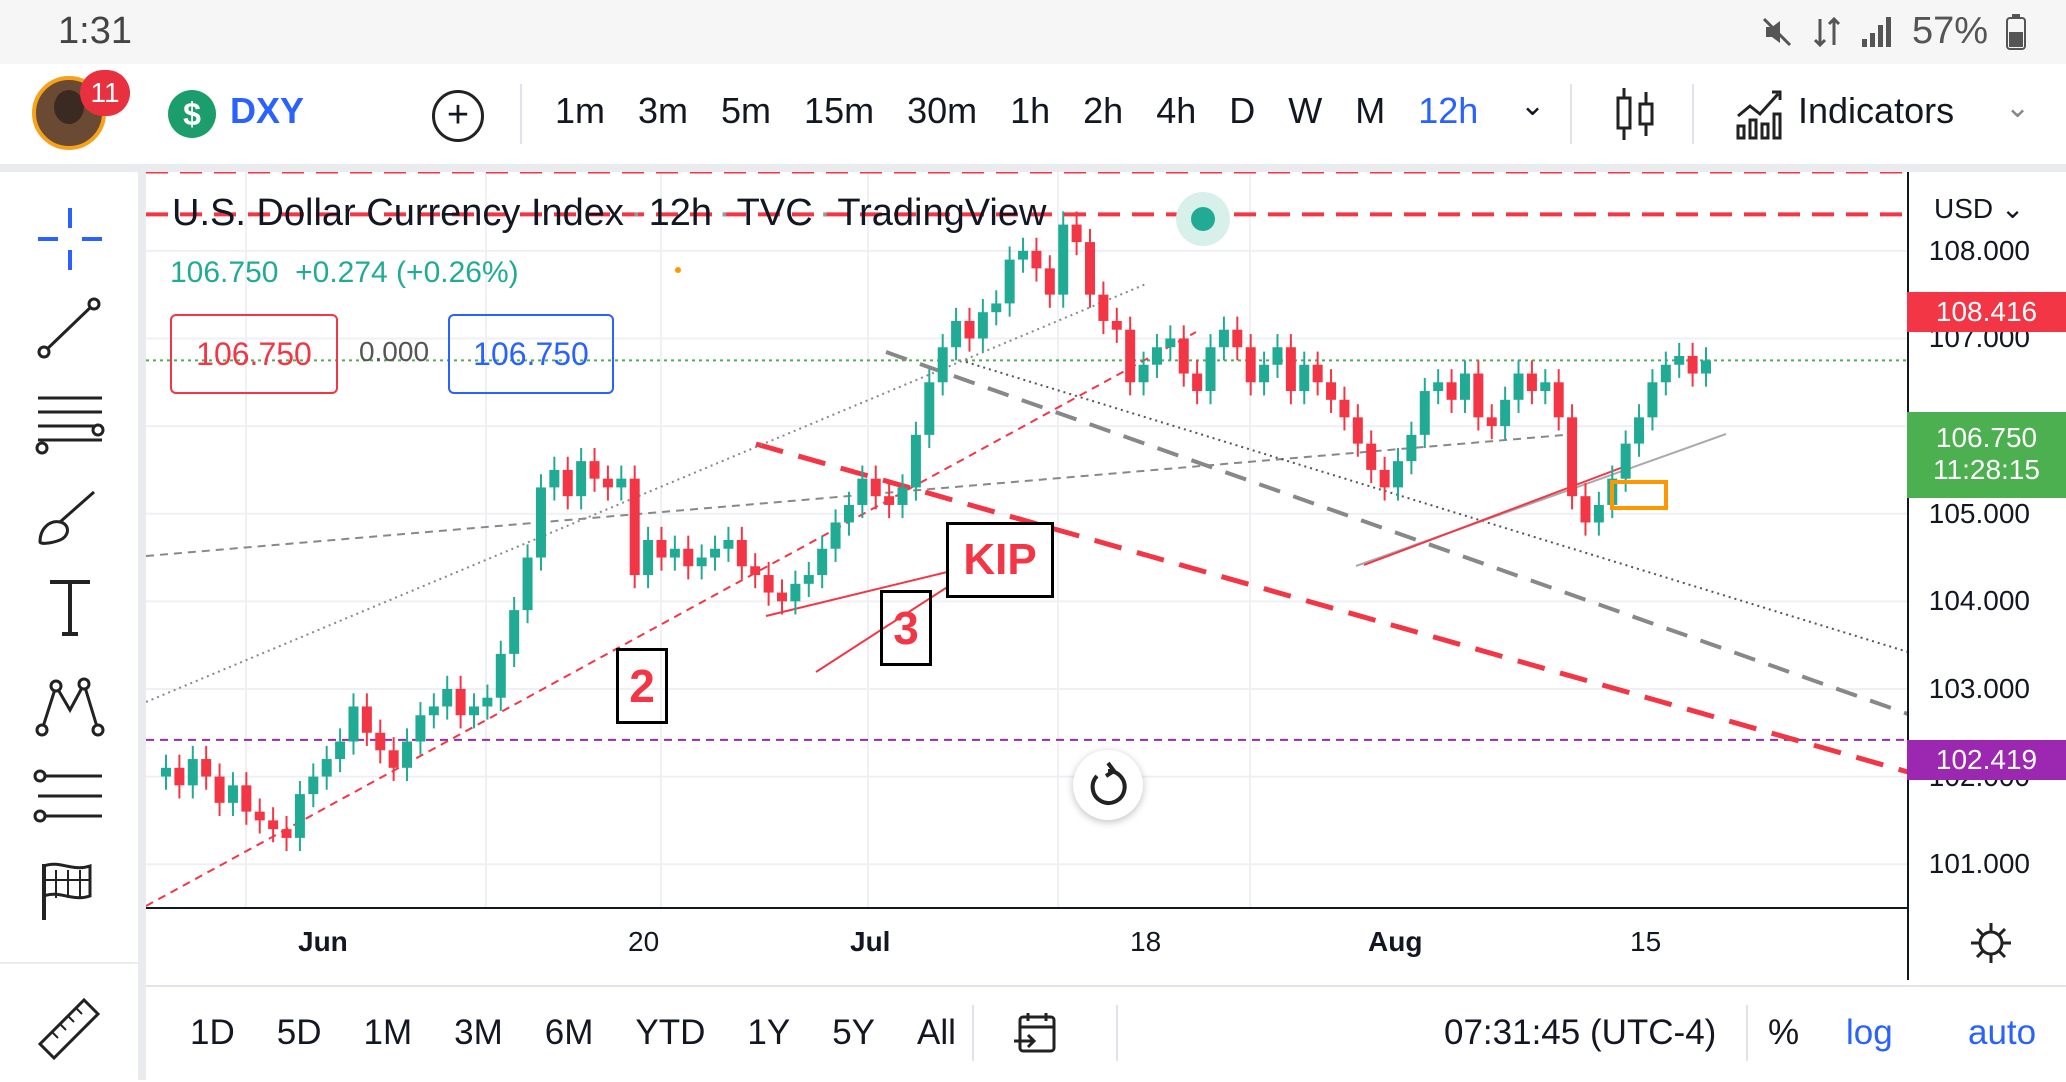 This screenshot has height=1082, width=2066. Describe the element at coordinates (1986, 455) in the screenshot. I see `current-price-label: 106.750 11:28:15` at that location.